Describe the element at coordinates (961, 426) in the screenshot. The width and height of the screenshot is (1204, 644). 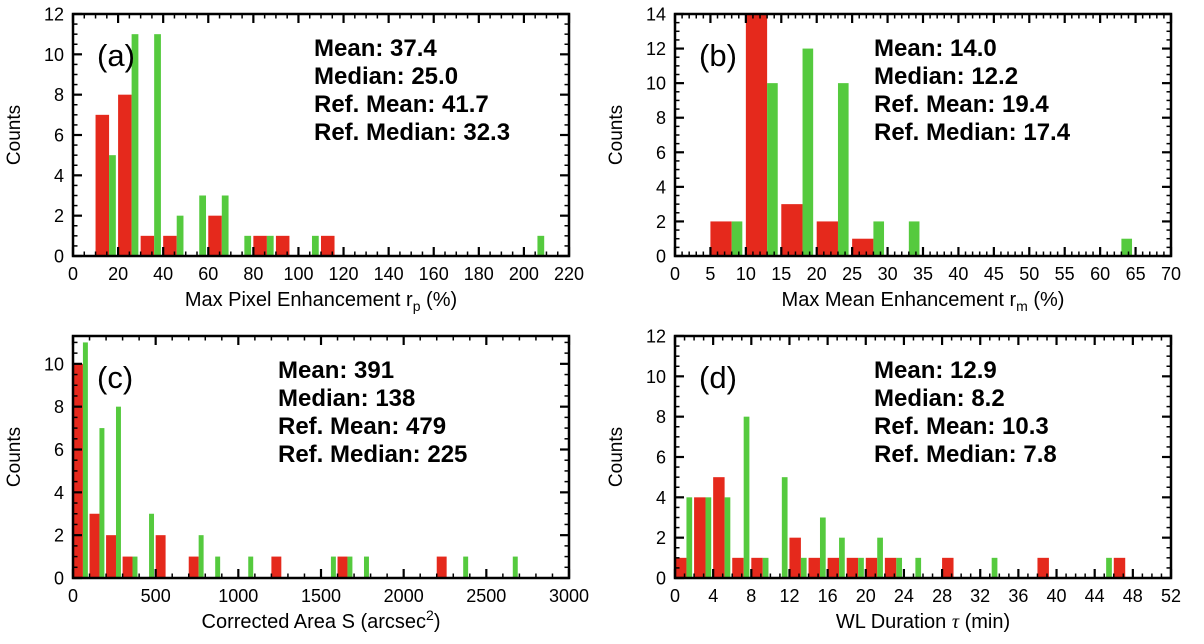
I see `stat-annotation: Ref. Mean: 10.3` at that location.